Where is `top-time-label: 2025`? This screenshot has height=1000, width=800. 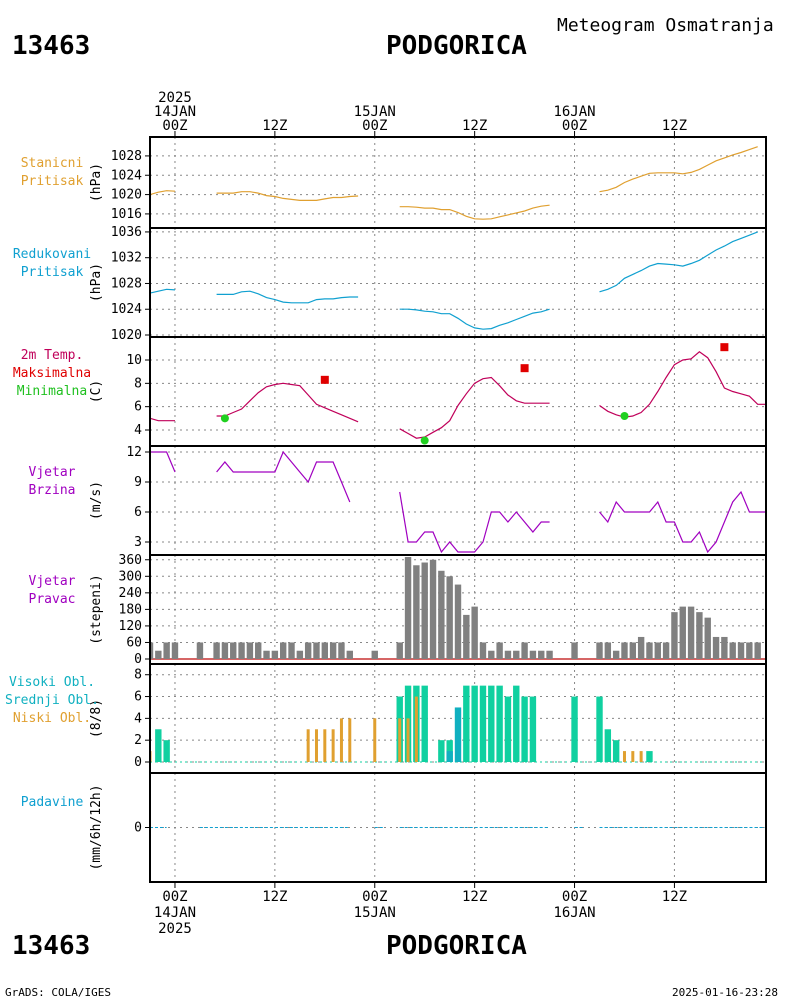
top-time-label: 2025 is located at coordinates (175, 98).